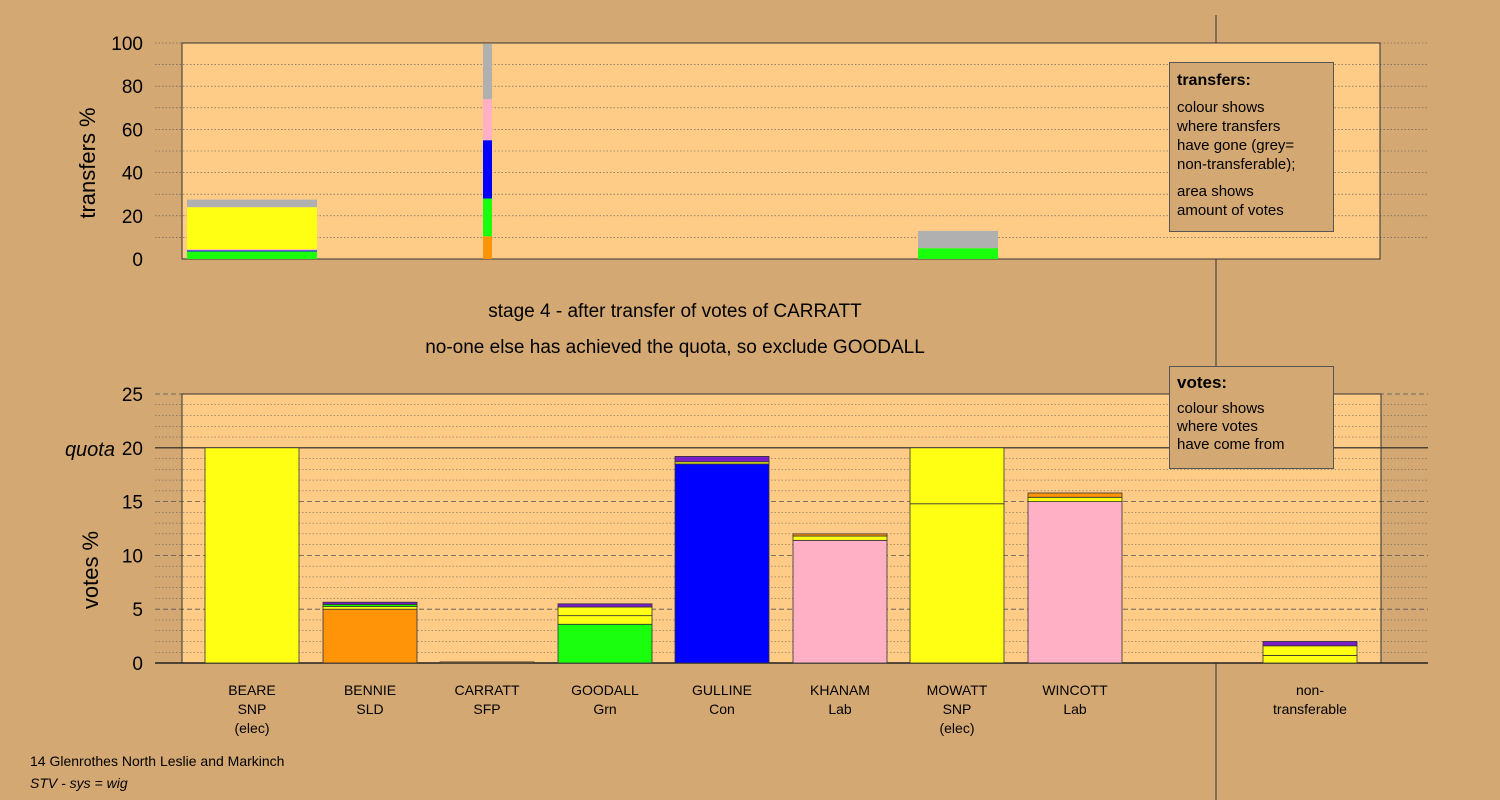 The height and width of the screenshot is (800, 1500). Describe the element at coordinates (132, 130) in the screenshot. I see `y-tick-label: 60` at that location.